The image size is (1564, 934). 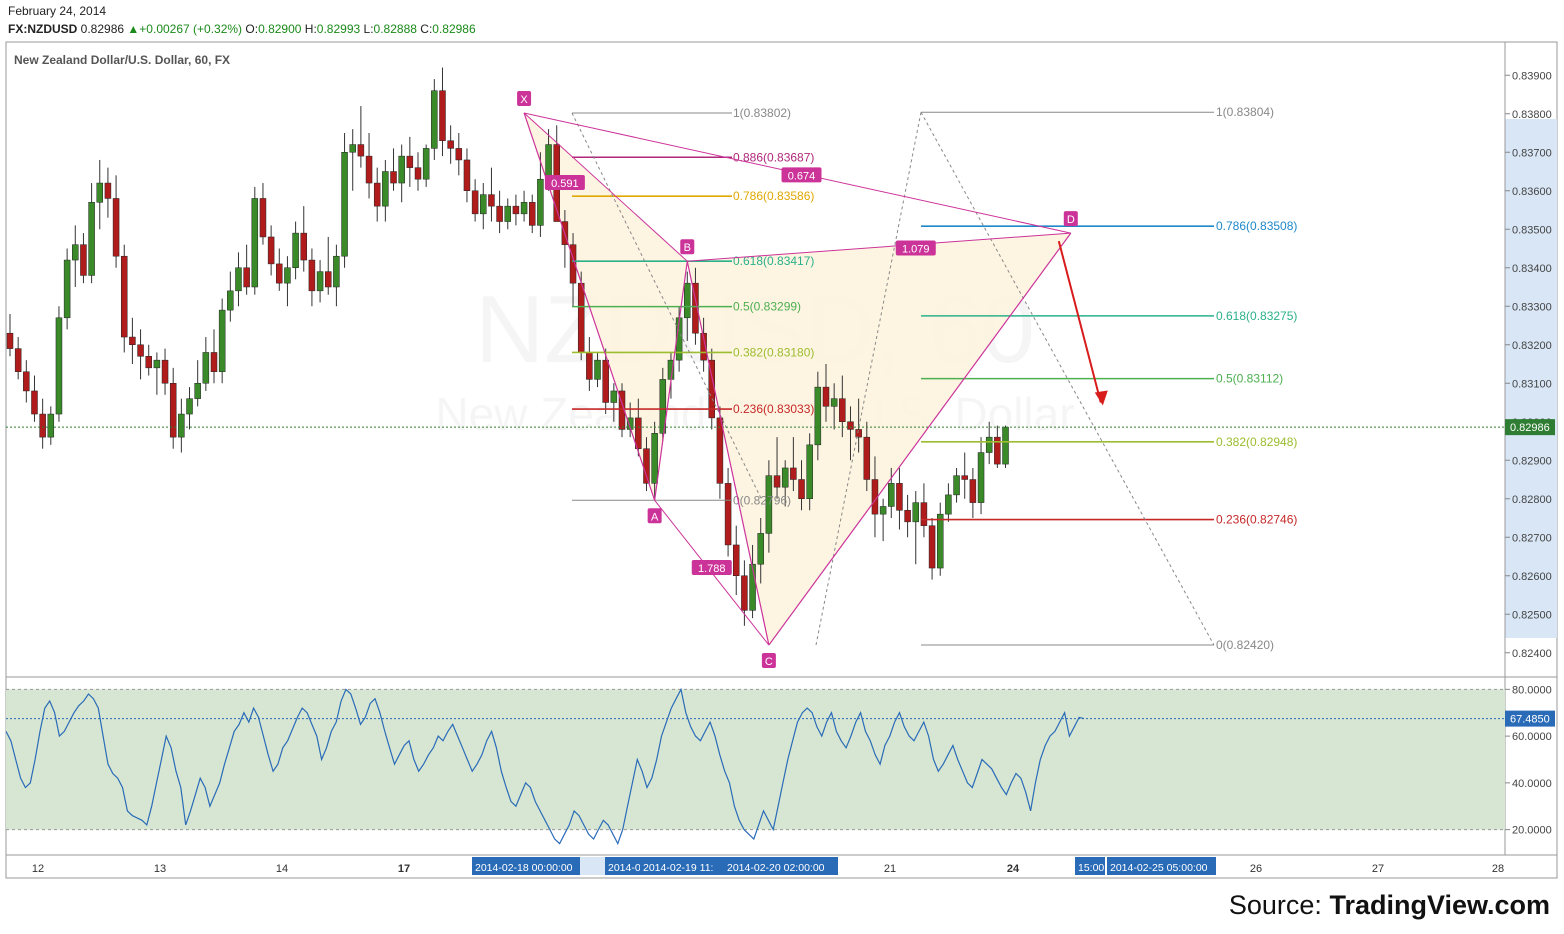 I want to click on rsi-current-badge, so click(x=1530, y=718).